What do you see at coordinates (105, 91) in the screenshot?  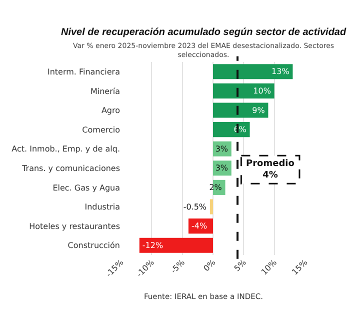 I see `y-tick-label: Minería` at bounding box center [105, 91].